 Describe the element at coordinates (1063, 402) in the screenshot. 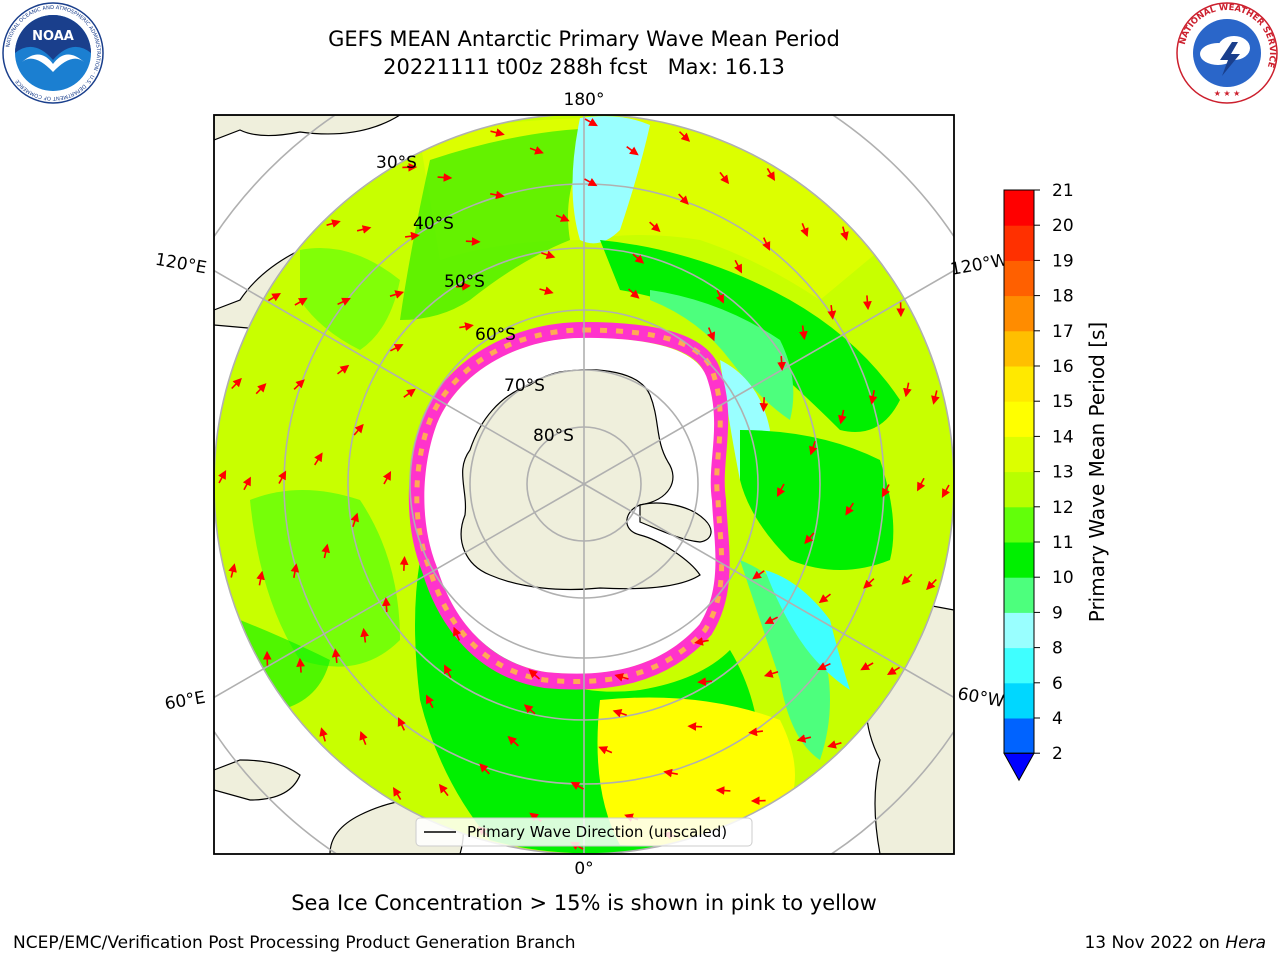

I see `colorbar-tick-label: 15` at that location.